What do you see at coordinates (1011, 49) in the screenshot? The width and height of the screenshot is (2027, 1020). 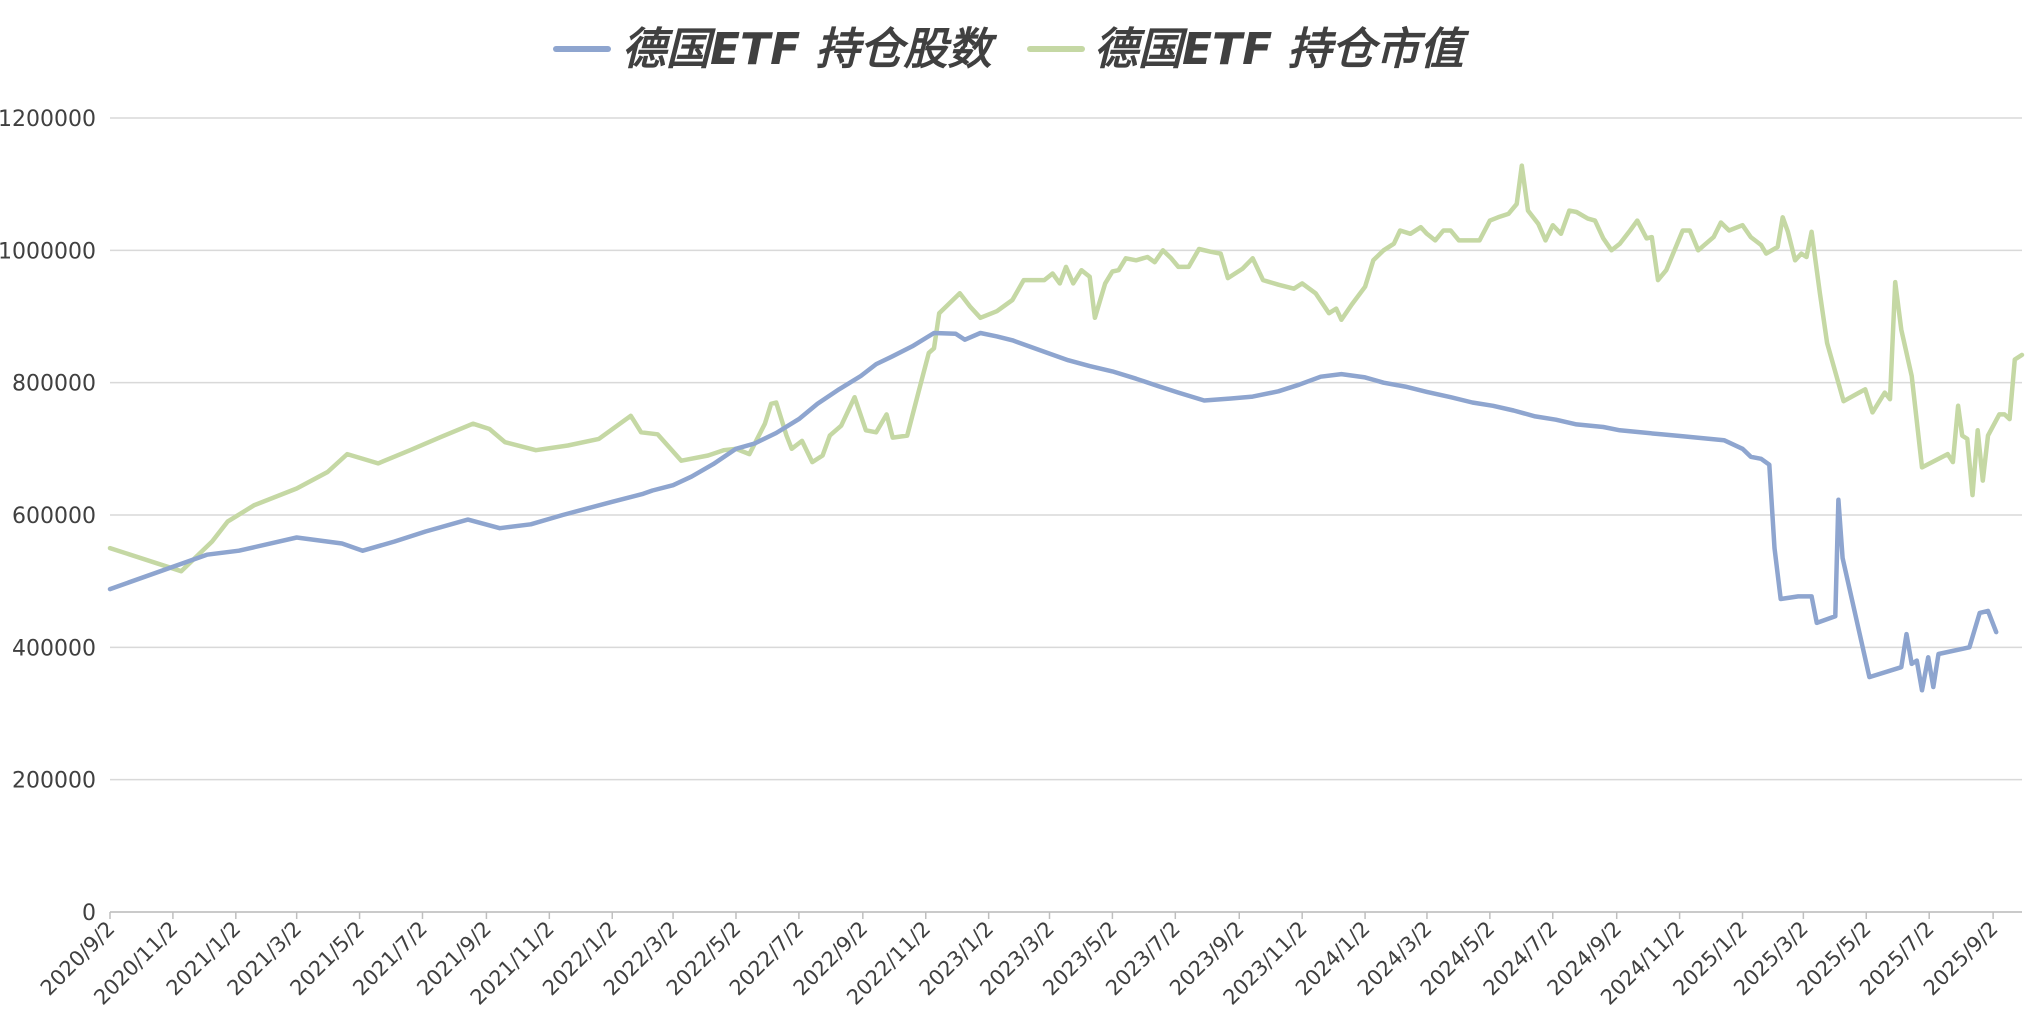 I see `legend: 德国ETF 持仓股数 德国ETF 持仓市值` at bounding box center [1011, 49].